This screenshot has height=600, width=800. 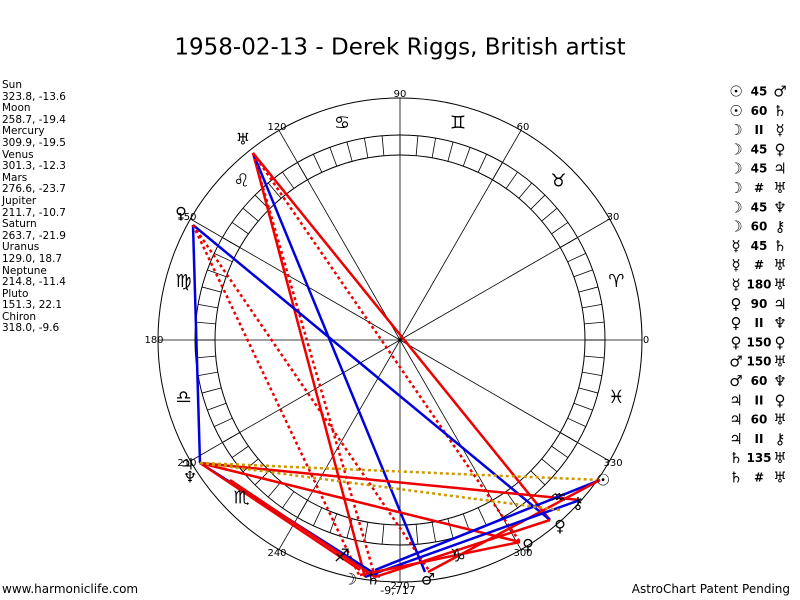 I want to click on planet-name: Saturn, so click(x=19, y=224).